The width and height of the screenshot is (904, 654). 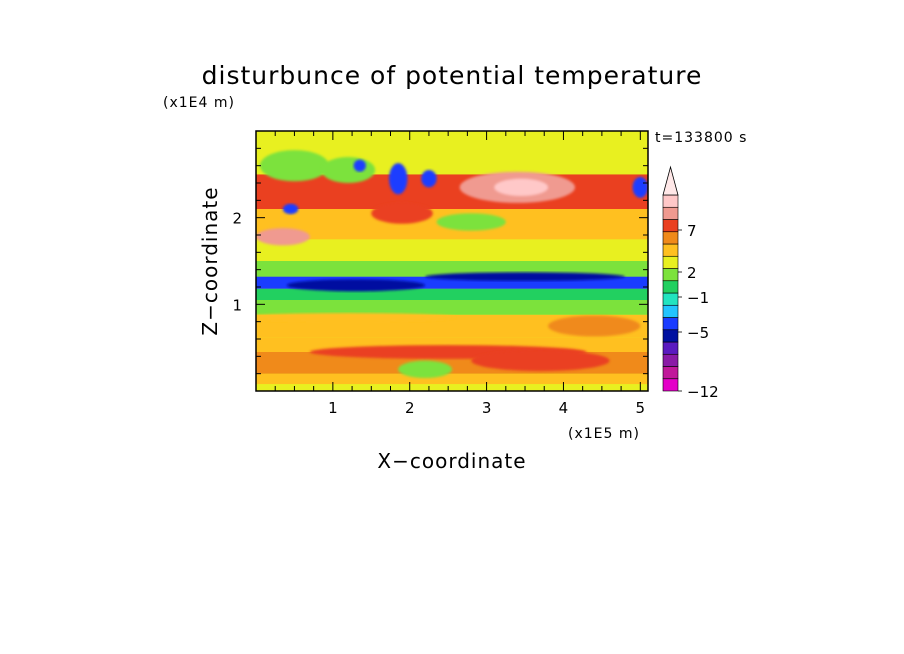 What do you see at coordinates (692, 231) in the screenshot?
I see `colorbar-label: 7` at bounding box center [692, 231].